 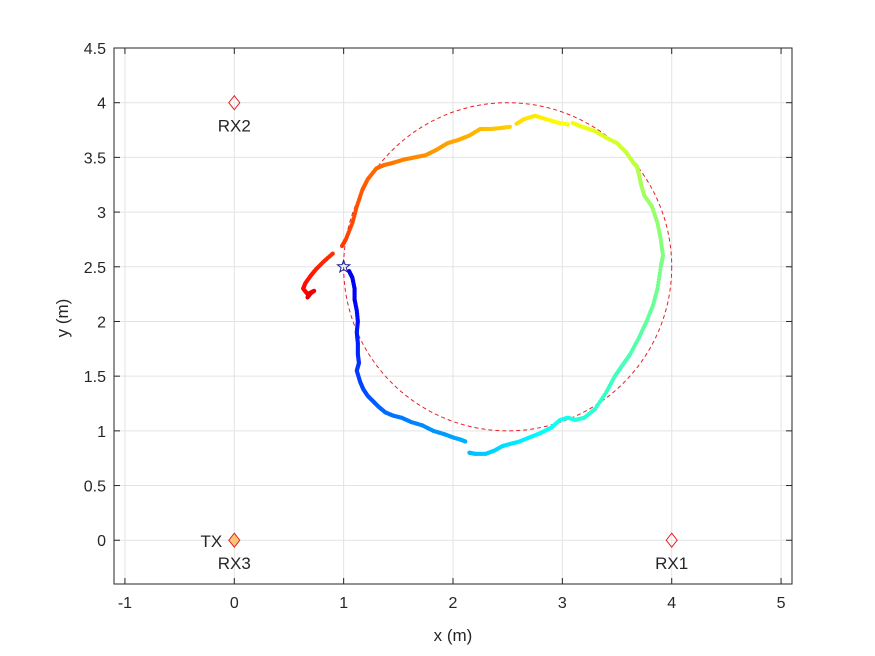 I want to click on x-axis-label: x (m), so click(x=453, y=635).